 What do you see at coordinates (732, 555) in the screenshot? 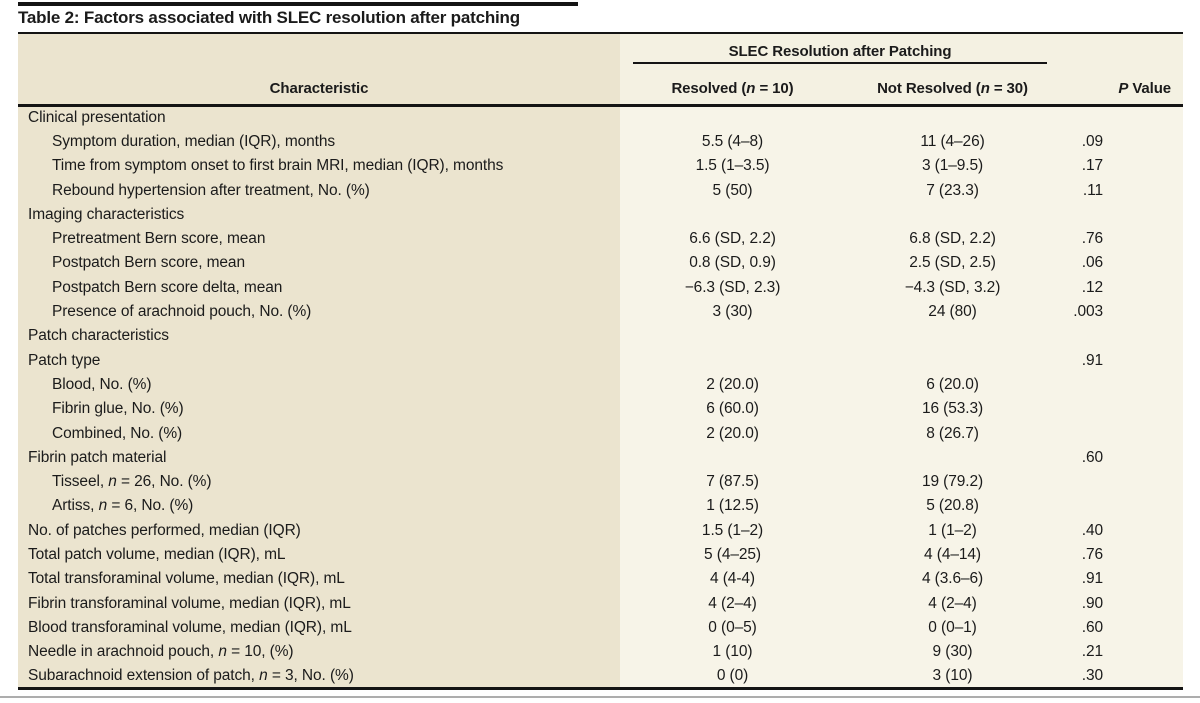
I see `resolved-value-cell: 5 (4–25)` at bounding box center [732, 555].